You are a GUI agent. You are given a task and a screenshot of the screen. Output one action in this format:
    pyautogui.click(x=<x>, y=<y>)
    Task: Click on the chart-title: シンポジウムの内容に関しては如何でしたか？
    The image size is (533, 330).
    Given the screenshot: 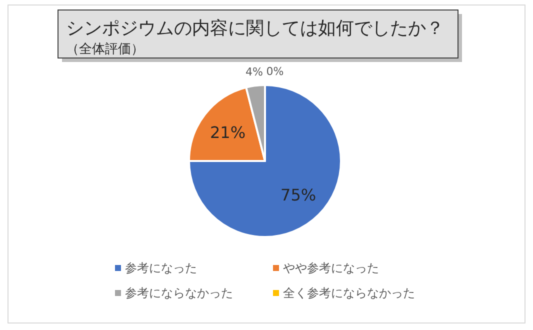 What is the action you would take?
    pyautogui.click(x=255, y=28)
    